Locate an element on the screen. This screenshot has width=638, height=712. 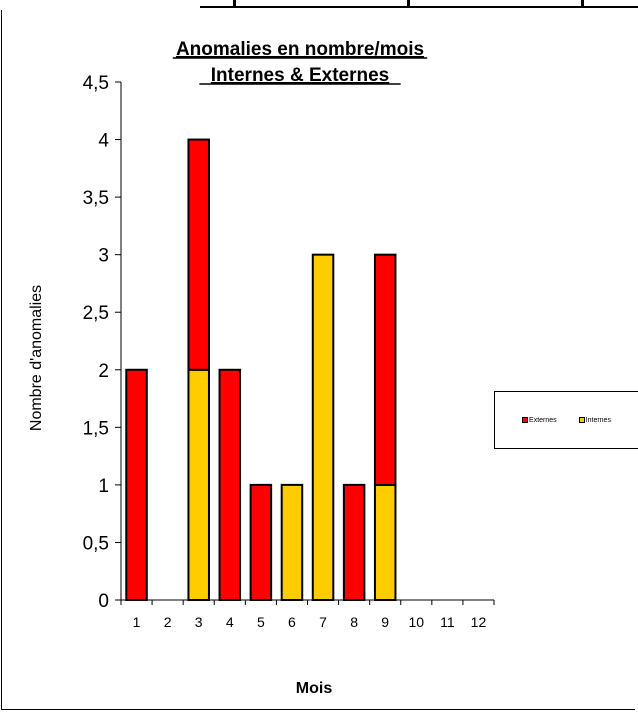
y-tick-label: 4,5 is located at coordinates (96, 83).